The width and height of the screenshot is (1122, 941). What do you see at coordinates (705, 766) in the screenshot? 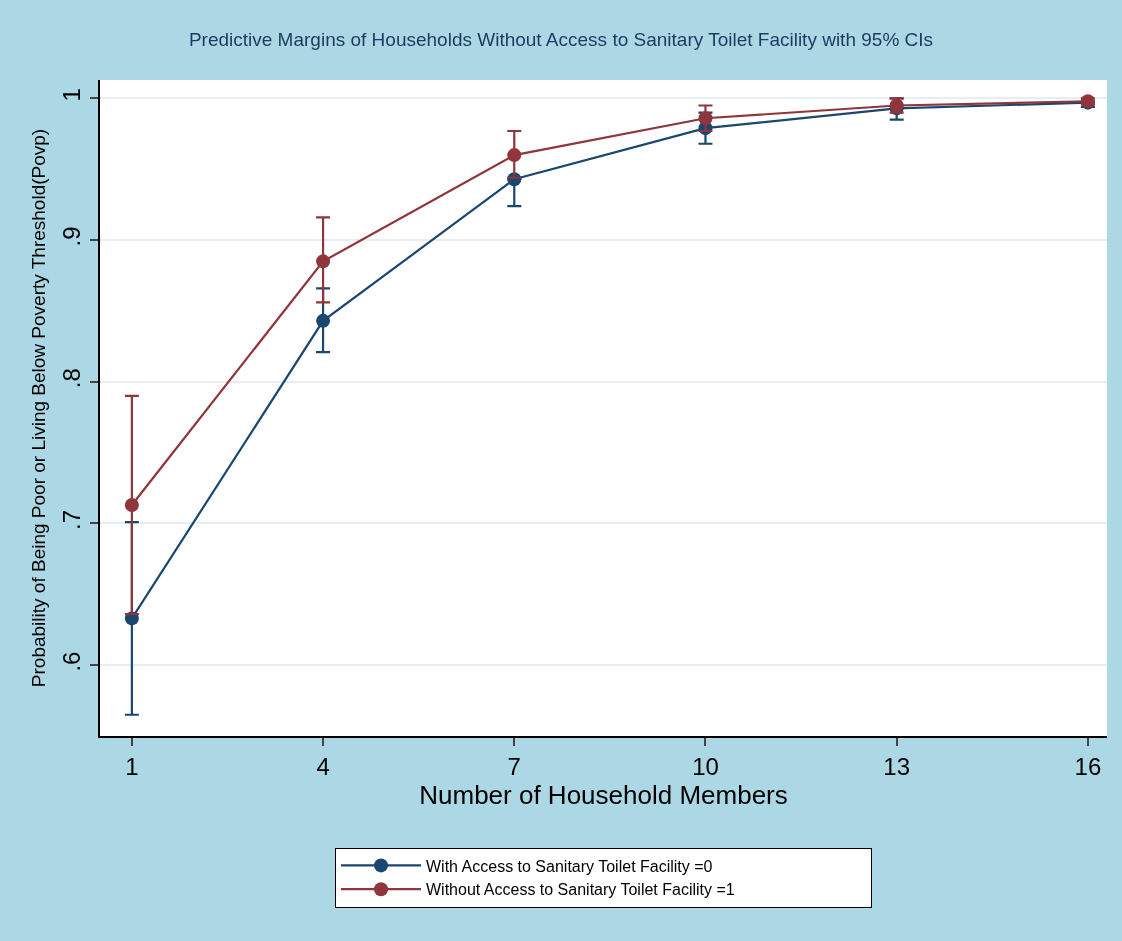
I see `x-tick-label: 10` at bounding box center [705, 766].